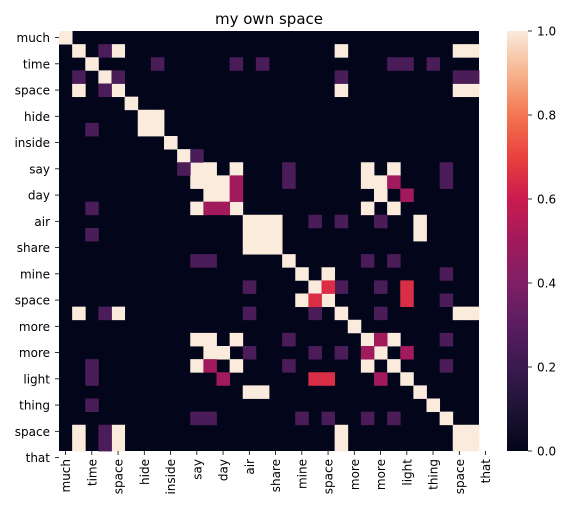  Describe the element at coordinates (145, 472) in the screenshot. I see `x-tick-label: hide` at that location.